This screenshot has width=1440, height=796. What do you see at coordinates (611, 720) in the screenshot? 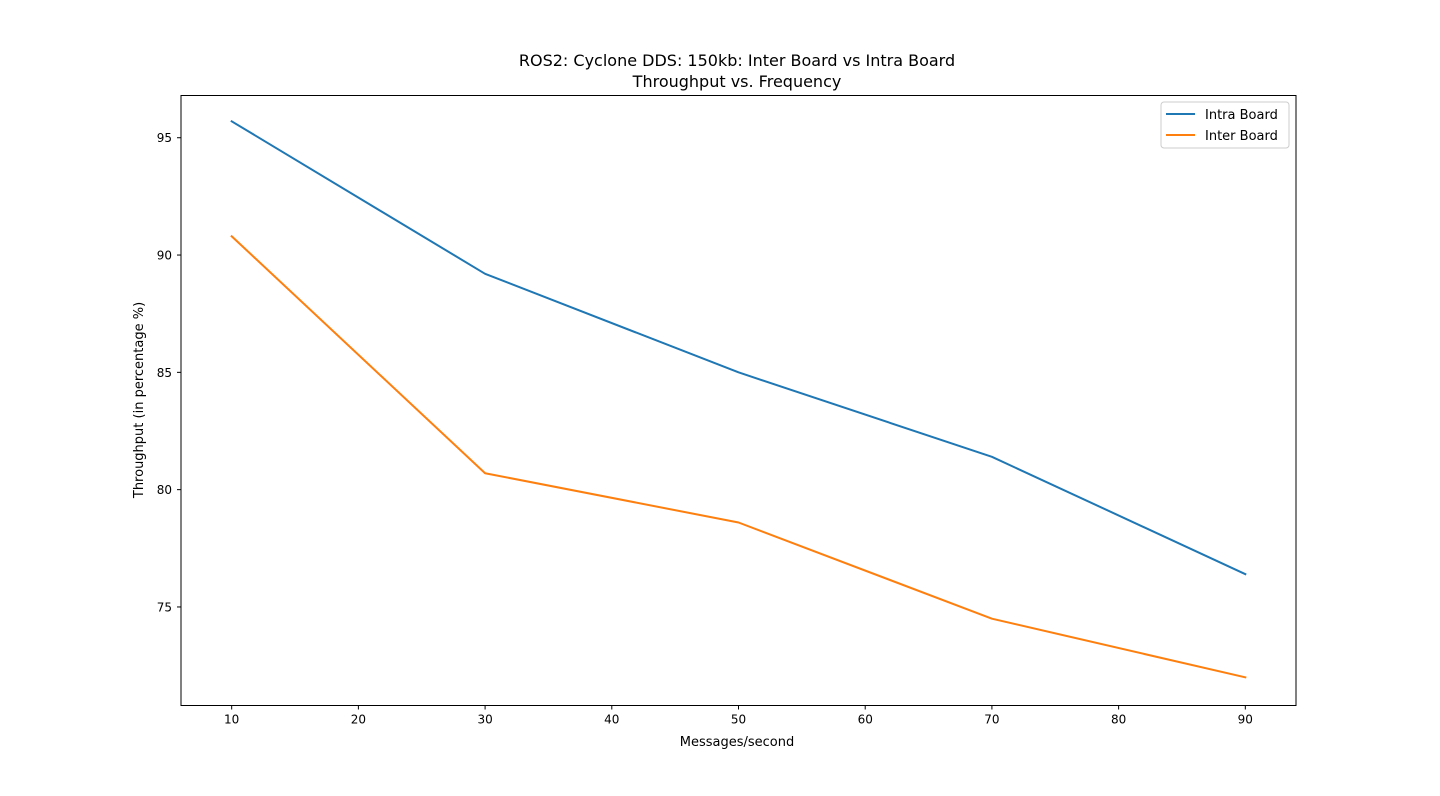
I see `x-tick-label: 40` at bounding box center [611, 720].